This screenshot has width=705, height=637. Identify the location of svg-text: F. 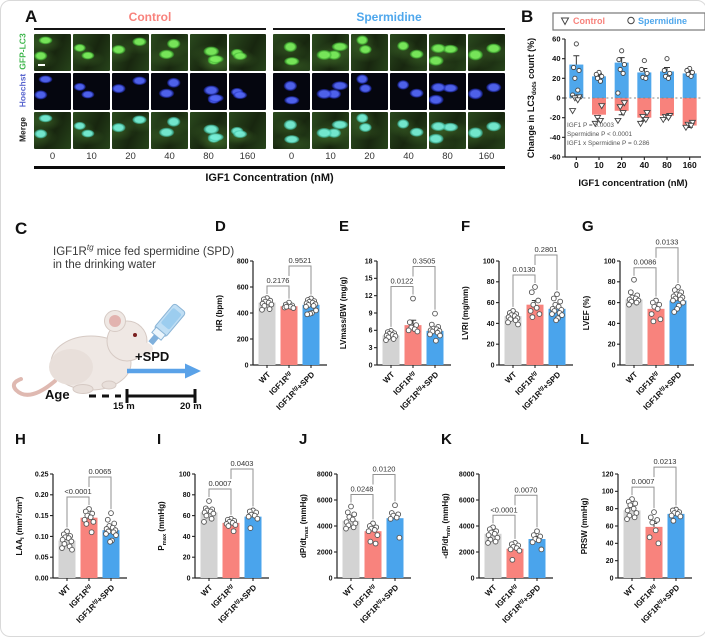
(465, 226).